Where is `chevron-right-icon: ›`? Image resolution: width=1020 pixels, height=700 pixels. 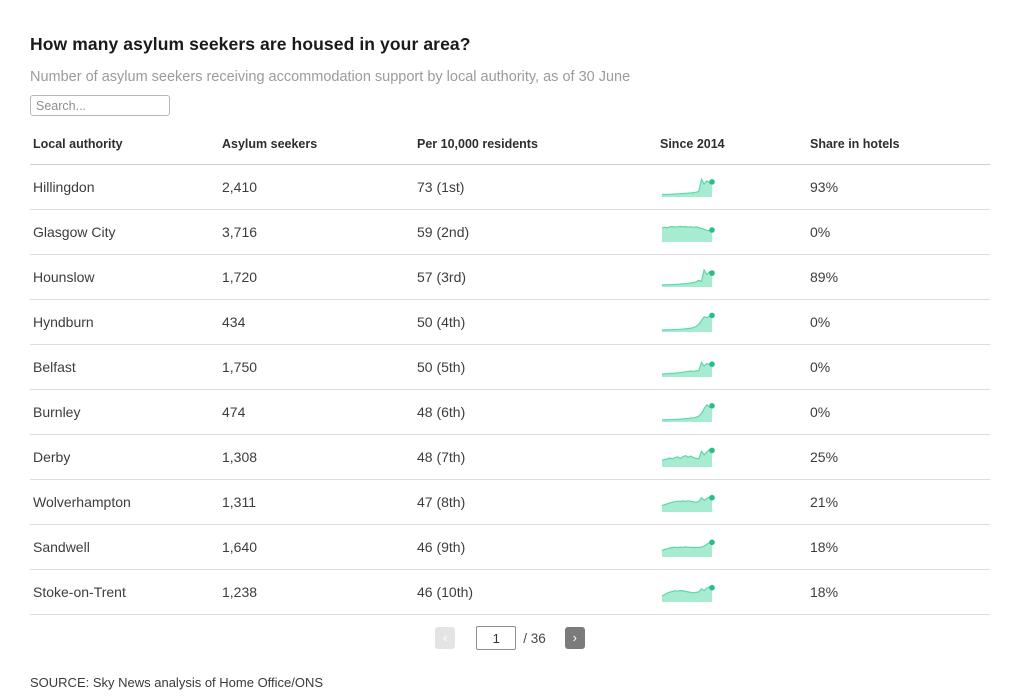
chevron-right-icon: › is located at coordinates (574, 637).